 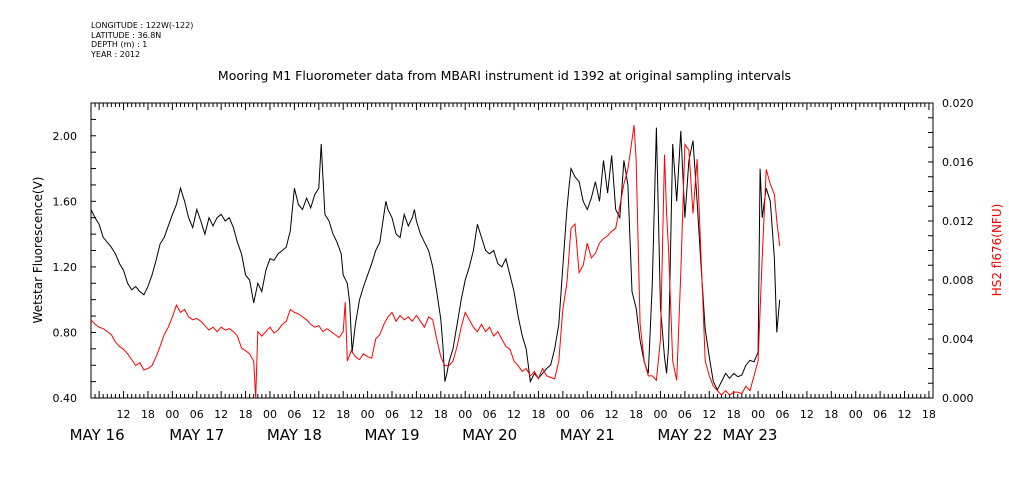 What do you see at coordinates (65, 398) in the screenshot?
I see `y-left-tick-label: 0.40` at bounding box center [65, 398].